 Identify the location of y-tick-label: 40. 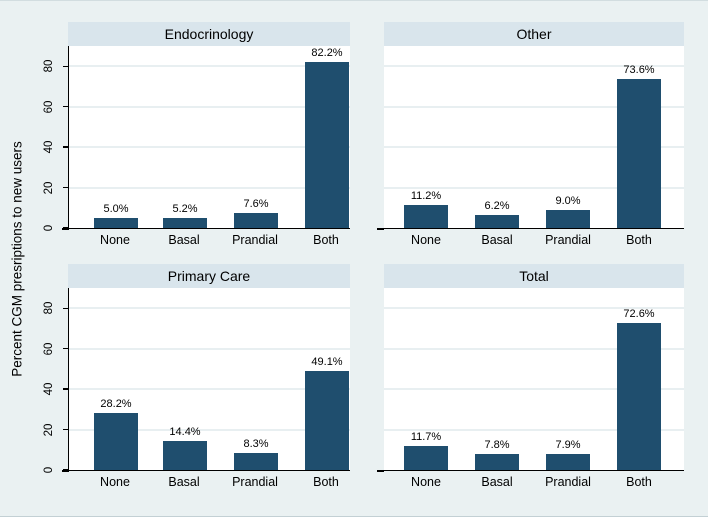
(49, 389).